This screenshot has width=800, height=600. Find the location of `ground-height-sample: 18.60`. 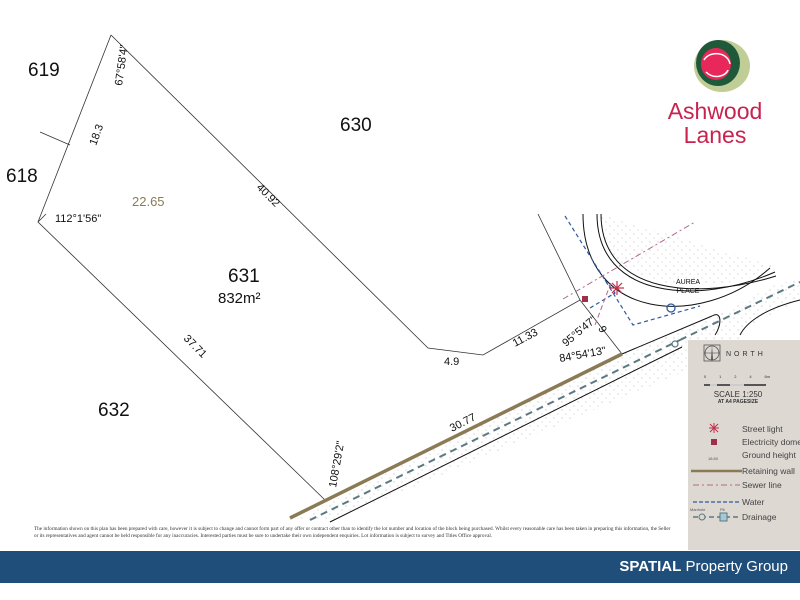

ground-height-sample: 18.60 is located at coordinates (713, 458).